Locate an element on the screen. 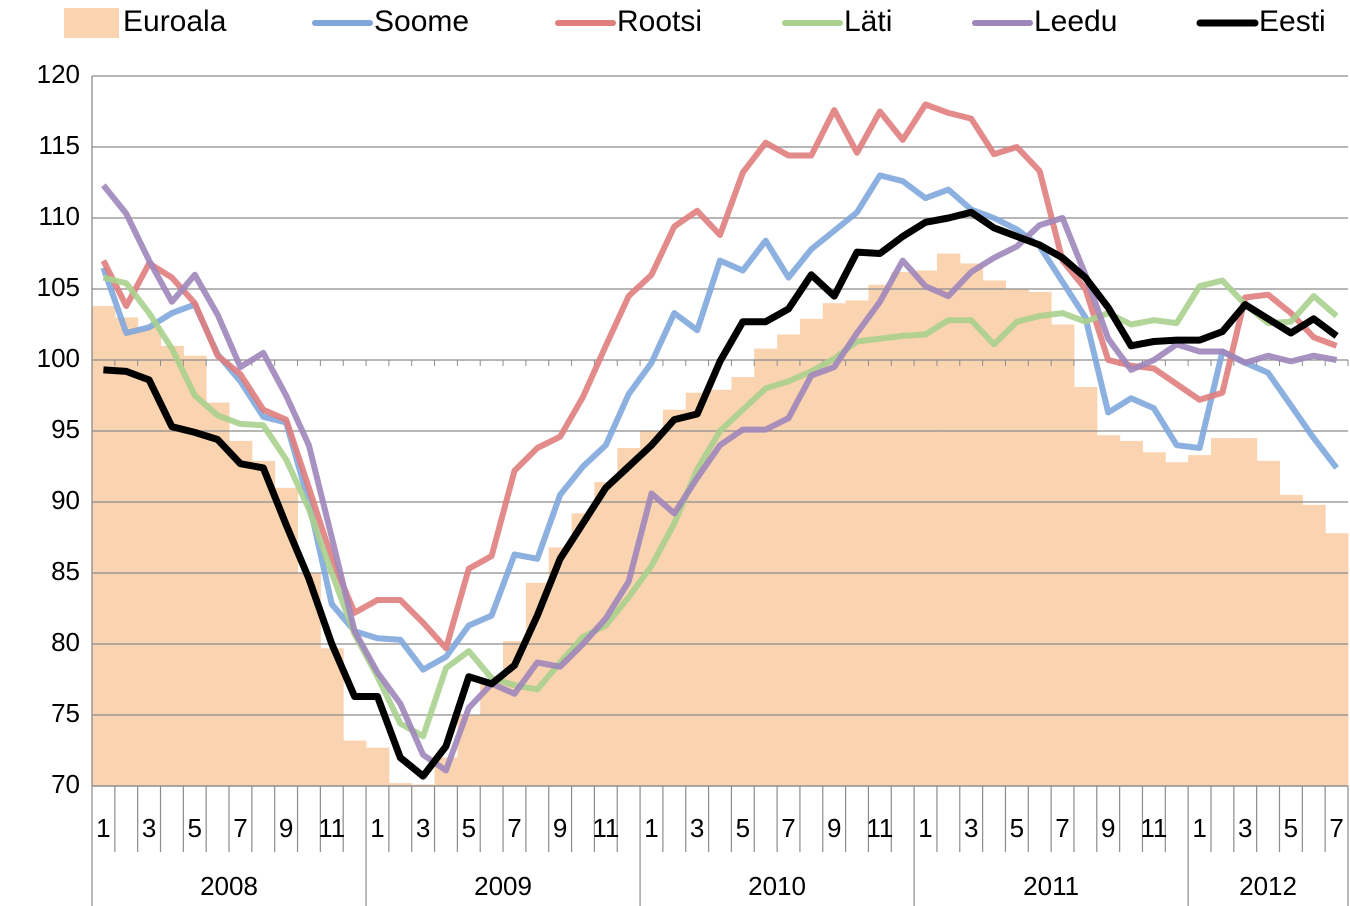 The height and width of the screenshot is (906, 1350). y-tick-label: 120 is located at coordinates (58, 74).